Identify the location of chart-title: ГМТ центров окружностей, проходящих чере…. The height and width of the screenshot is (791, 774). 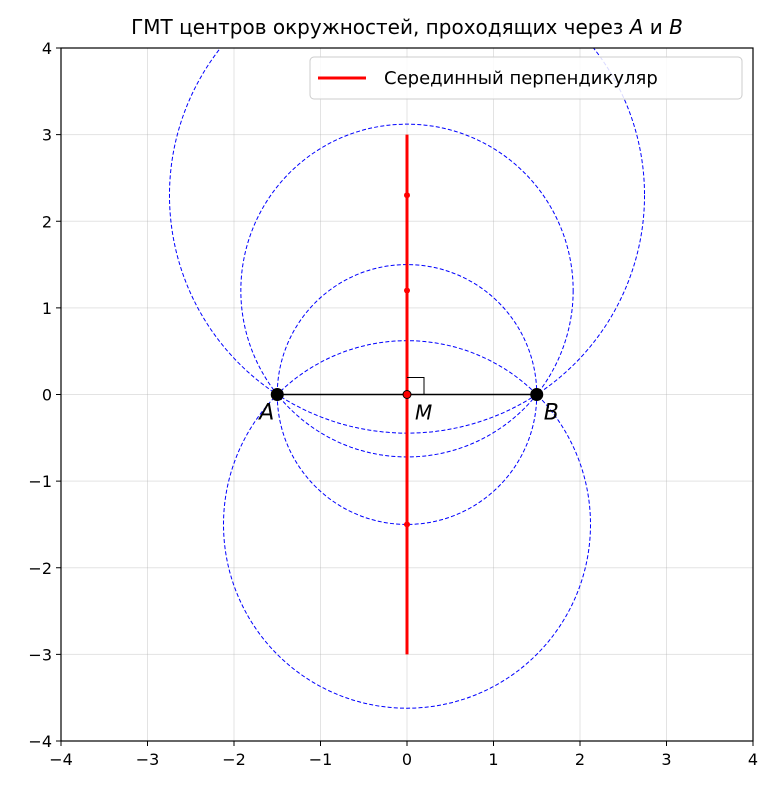
(407, 27).